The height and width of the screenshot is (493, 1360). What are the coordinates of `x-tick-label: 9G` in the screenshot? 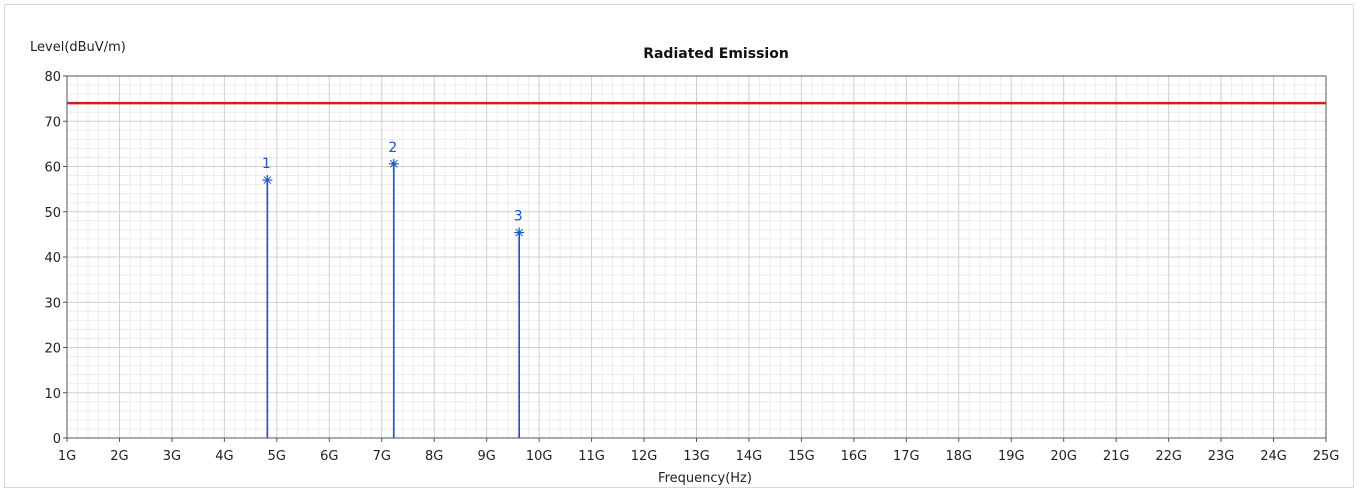 It's located at (486, 456).